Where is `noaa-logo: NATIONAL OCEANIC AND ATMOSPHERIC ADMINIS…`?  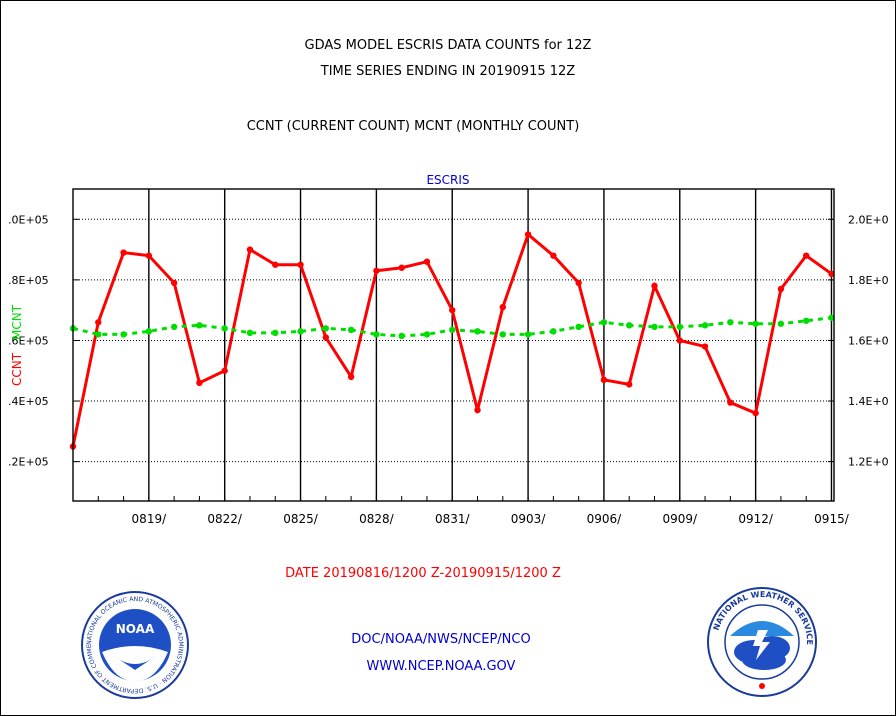
noaa-logo: NATIONAL OCEANIC AND ATMOSPHERIC ADMINIS… is located at coordinates (134, 644).